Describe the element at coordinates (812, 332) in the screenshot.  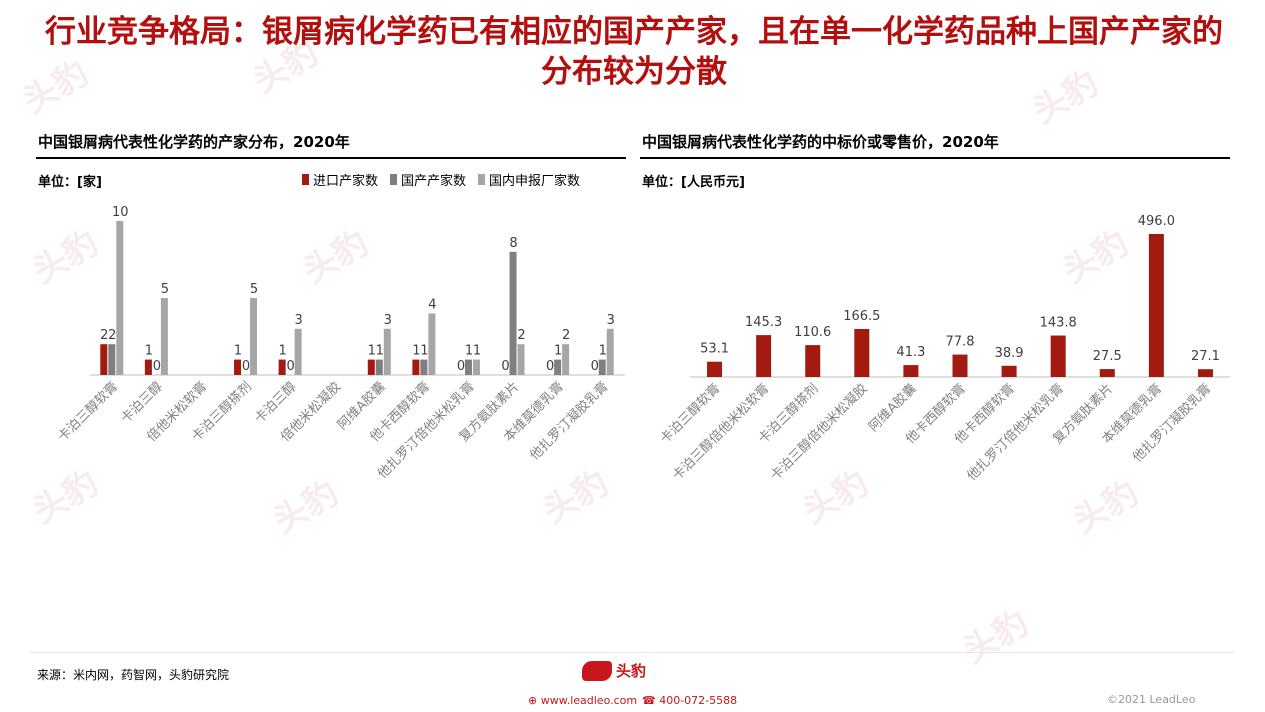
I see `data-label: 110.6` at that location.